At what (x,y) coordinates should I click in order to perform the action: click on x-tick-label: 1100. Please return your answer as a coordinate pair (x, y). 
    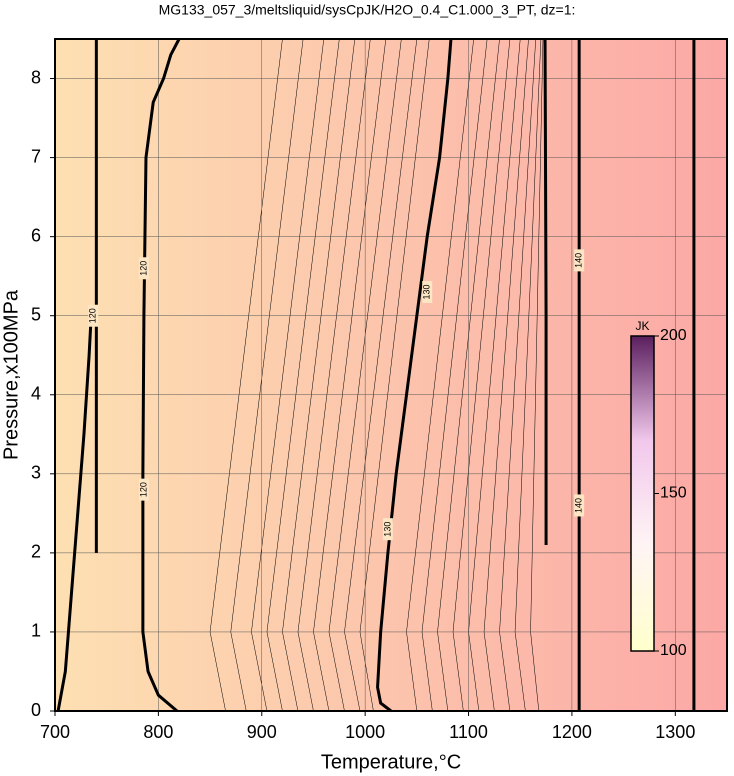
    Looking at the image, I should click on (468, 732).